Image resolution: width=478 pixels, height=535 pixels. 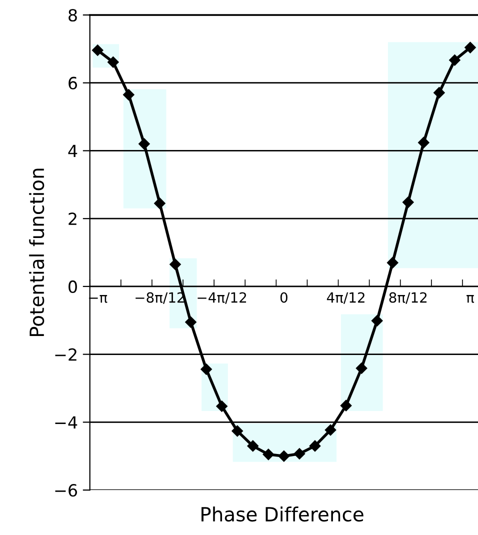 I want to click on y-tick-label: 4, so click(x=73, y=151).